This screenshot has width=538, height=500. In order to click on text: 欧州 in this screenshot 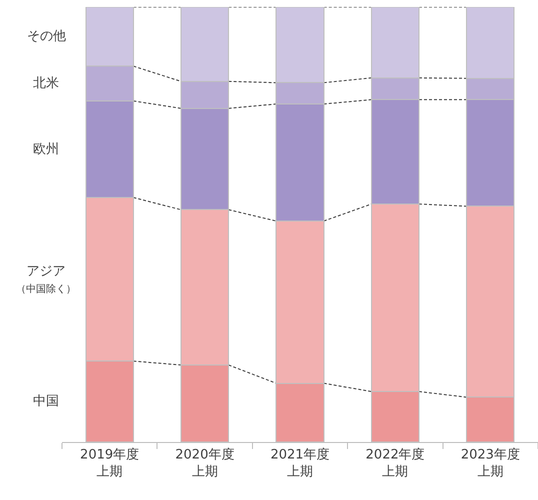, I will do `click(46, 149)`.